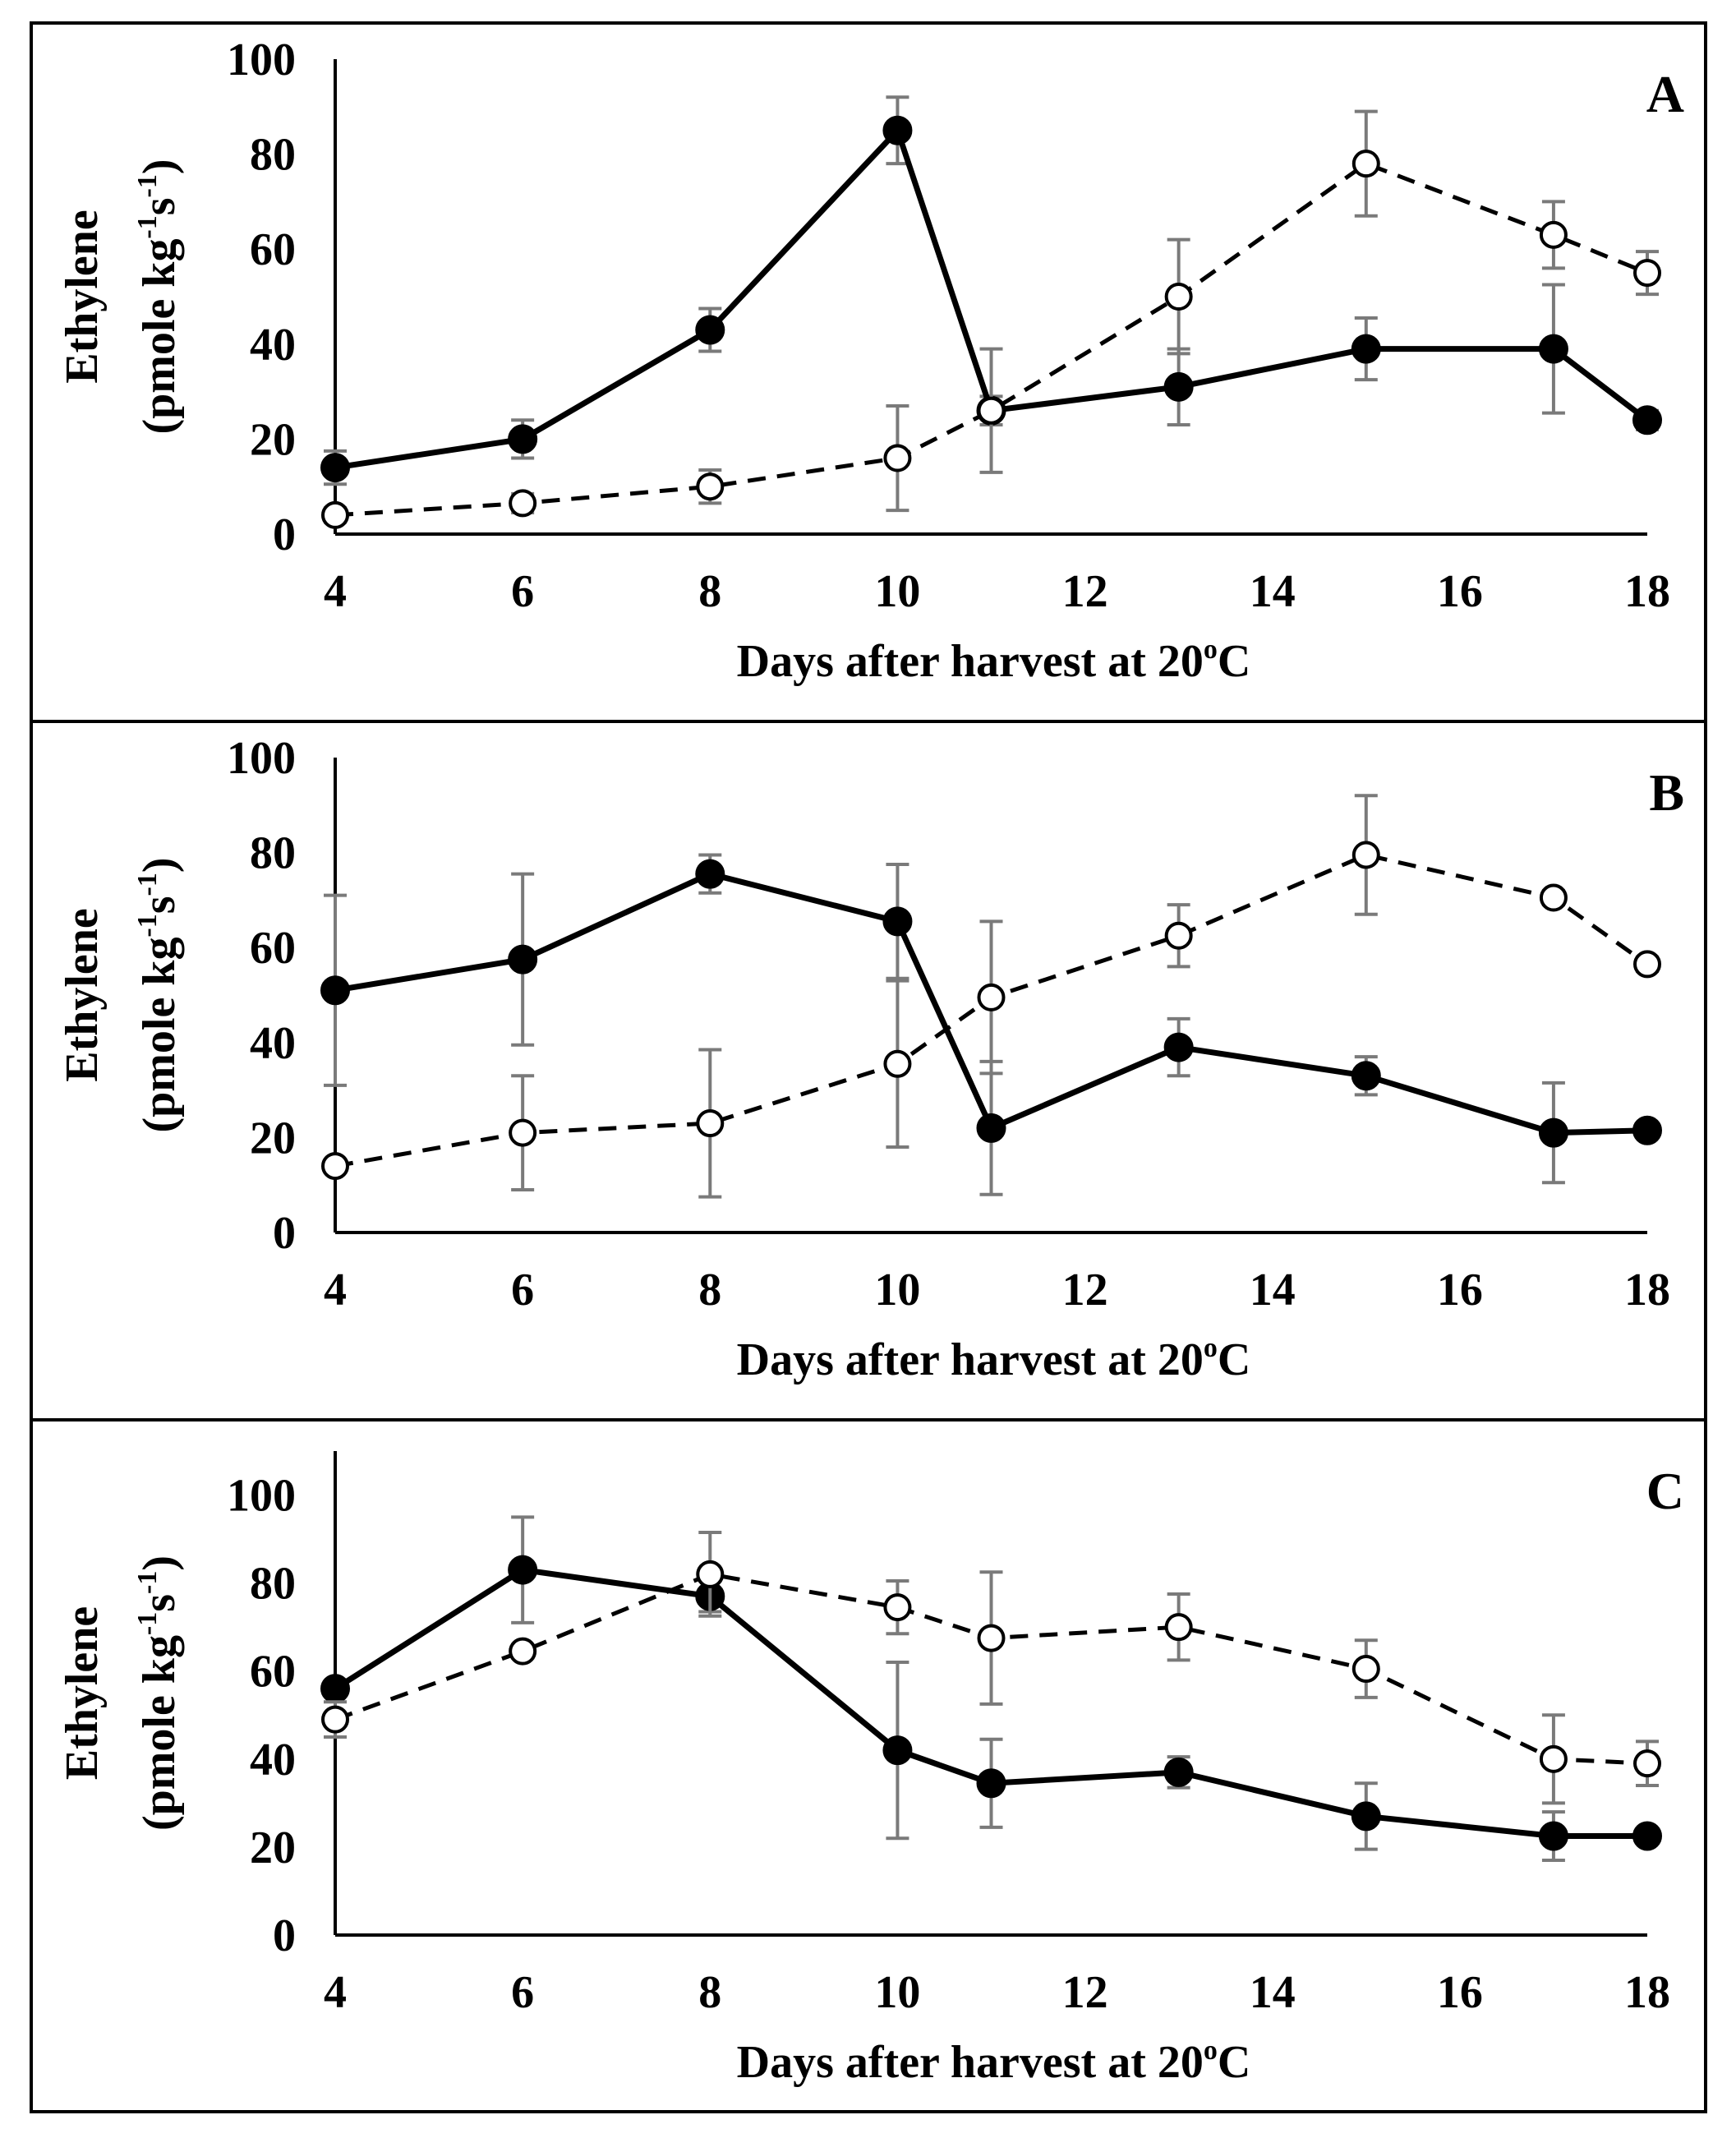  Describe the element at coordinates (336, 591) in the screenshot. I see `x-tick-label: 4` at that location.